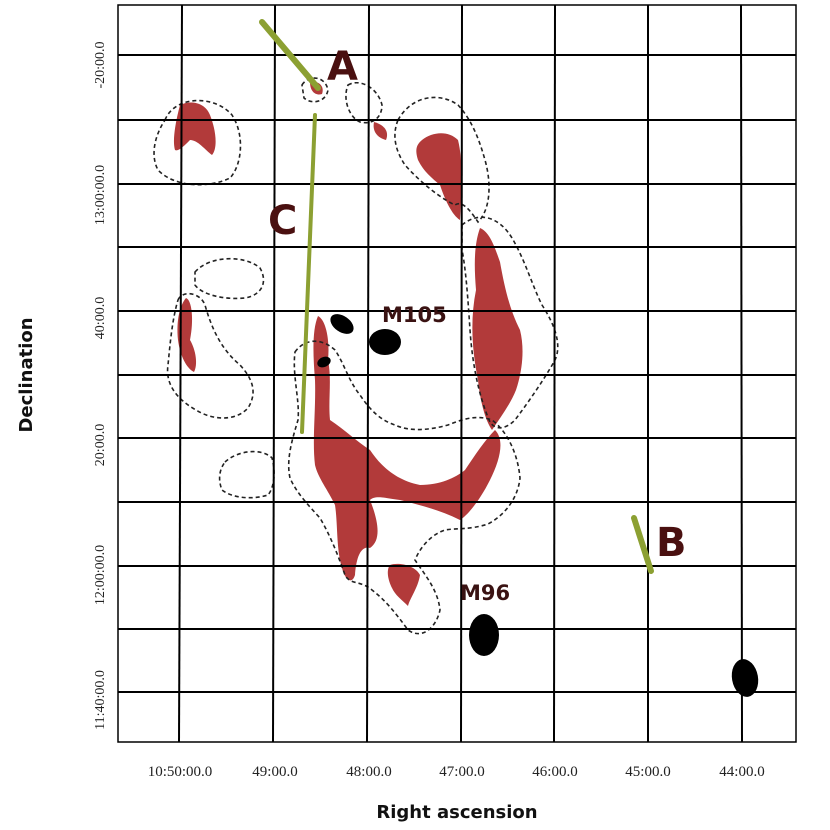 The image size is (830, 830). Describe the element at coordinates (100, 445) in the screenshot. I see `y-tick-label: 20:00.0` at that location.